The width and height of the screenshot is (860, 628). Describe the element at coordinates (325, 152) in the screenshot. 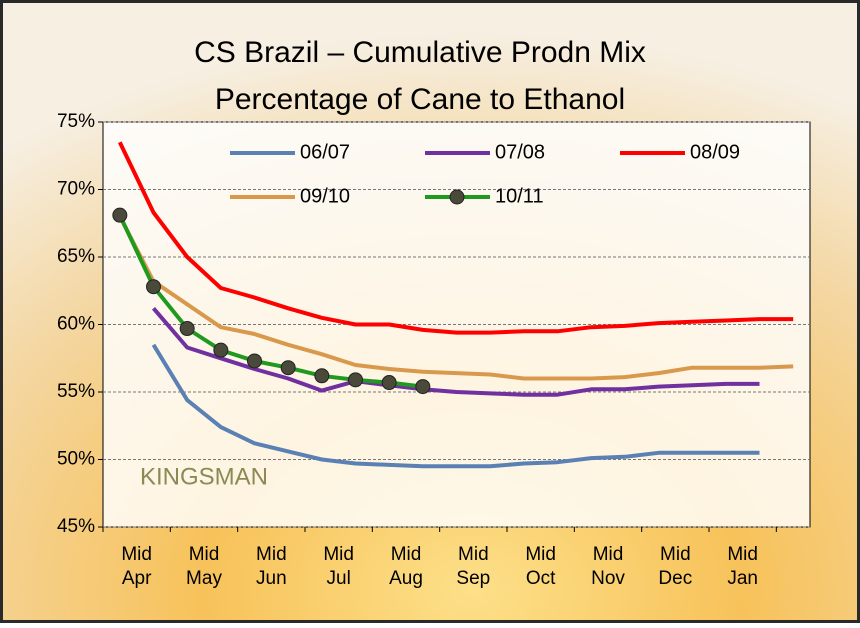

I see `legend-label: 06/07` at that location.